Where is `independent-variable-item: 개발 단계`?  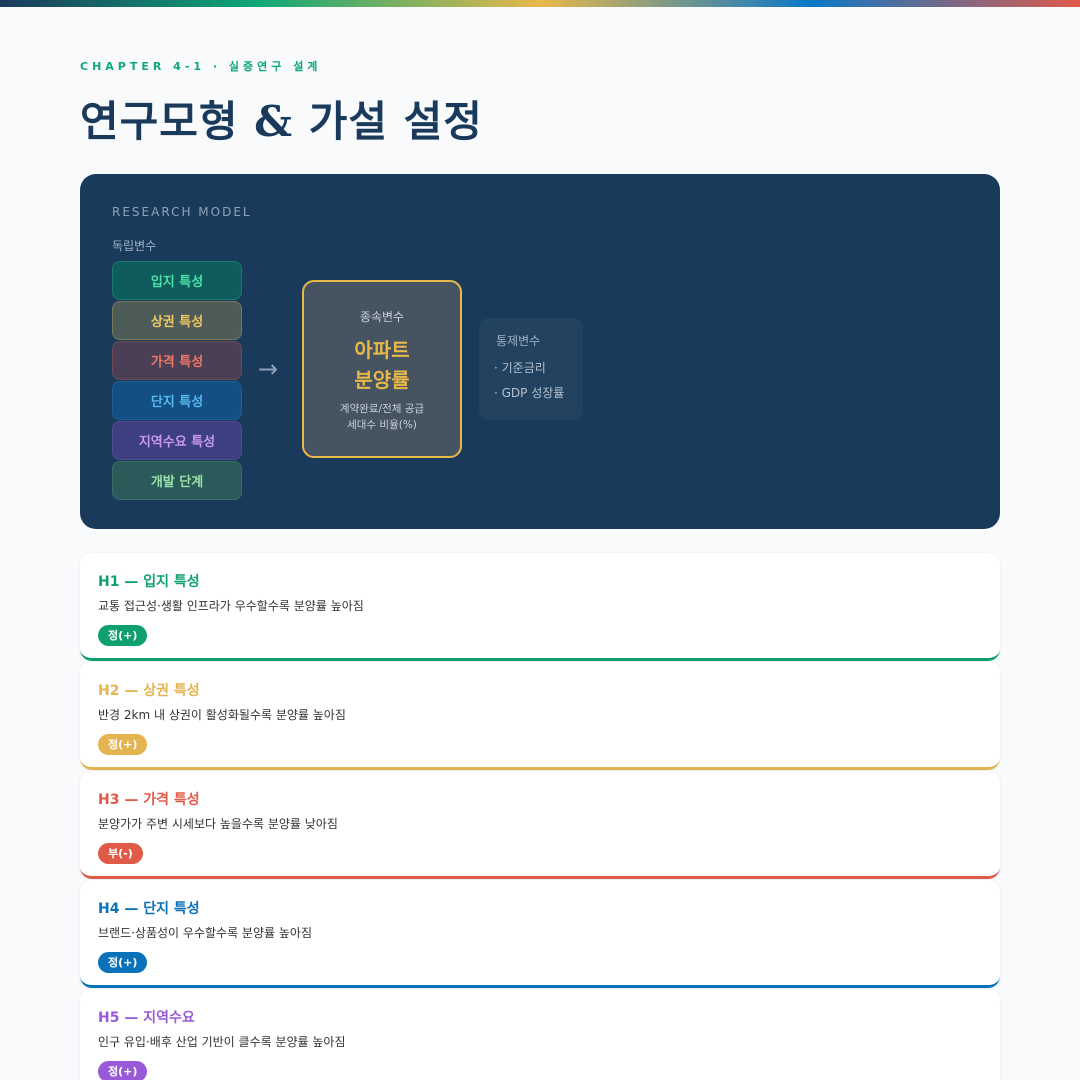
independent-variable-item: 개발 단계 is located at coordinates (177, 480).